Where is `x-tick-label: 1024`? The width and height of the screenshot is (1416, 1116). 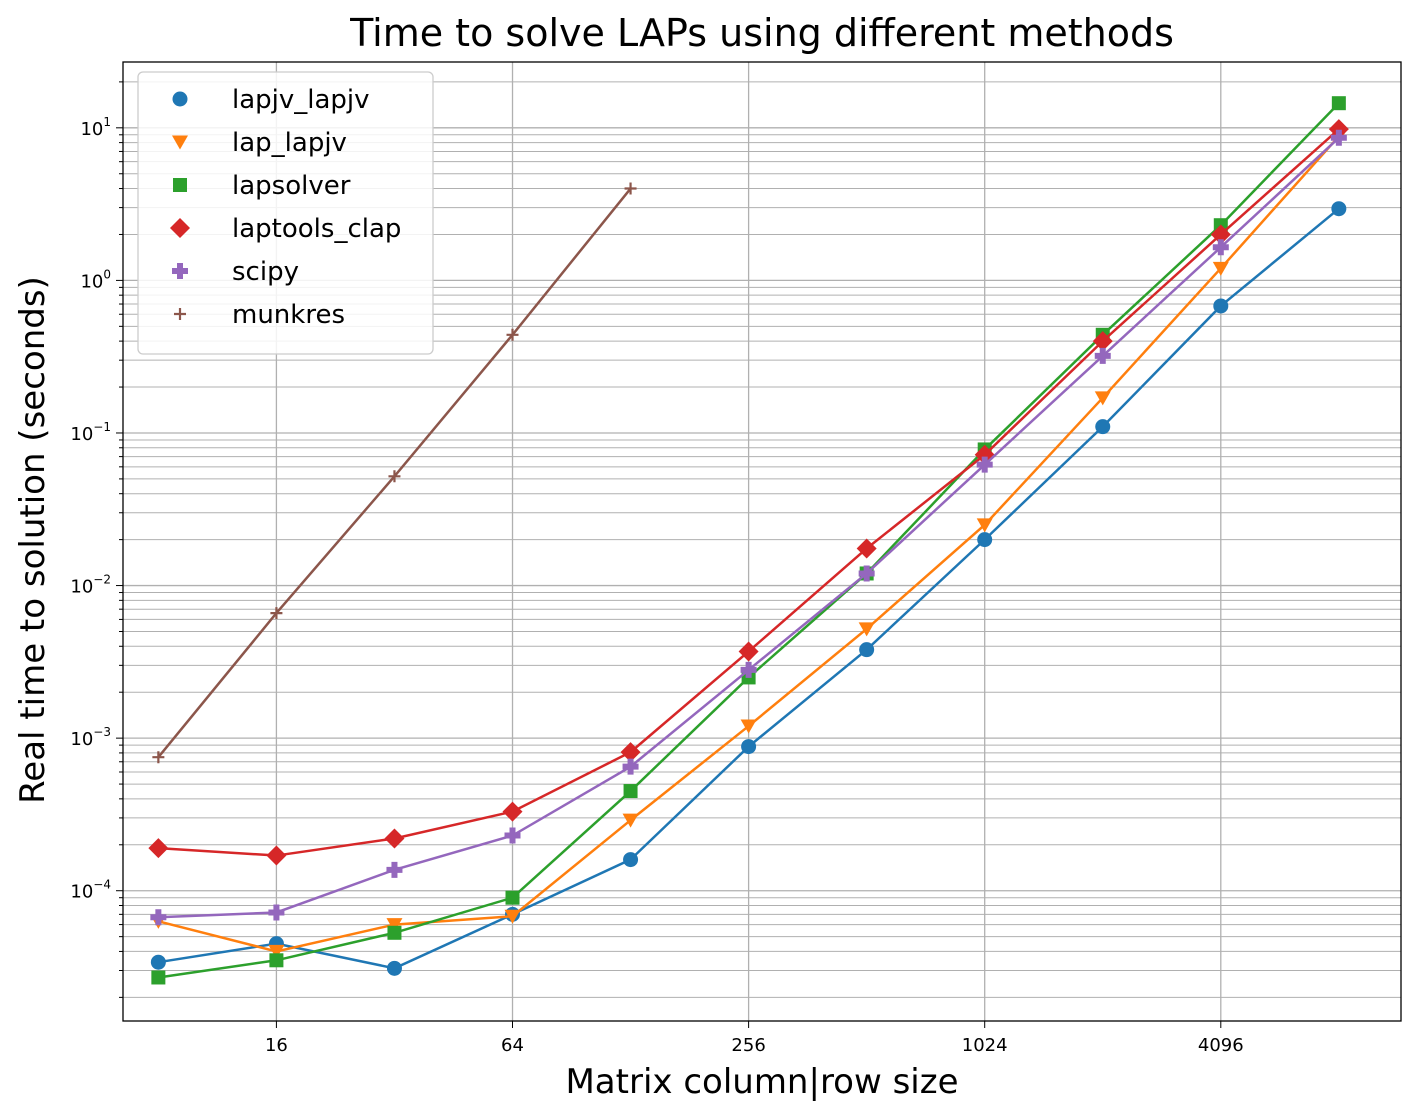 x-tick-label: 1024 is located at coordinates (985, 1045).